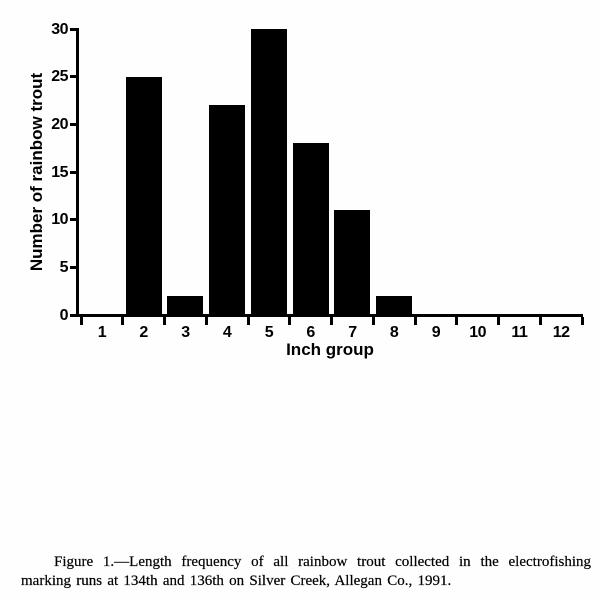 The width and height of the screenshot is (600, 600). What do you see at coordinates (436, 332) in the screenshot?
I see `x-tick-label-9: 9` at bounding box center [436, 332].